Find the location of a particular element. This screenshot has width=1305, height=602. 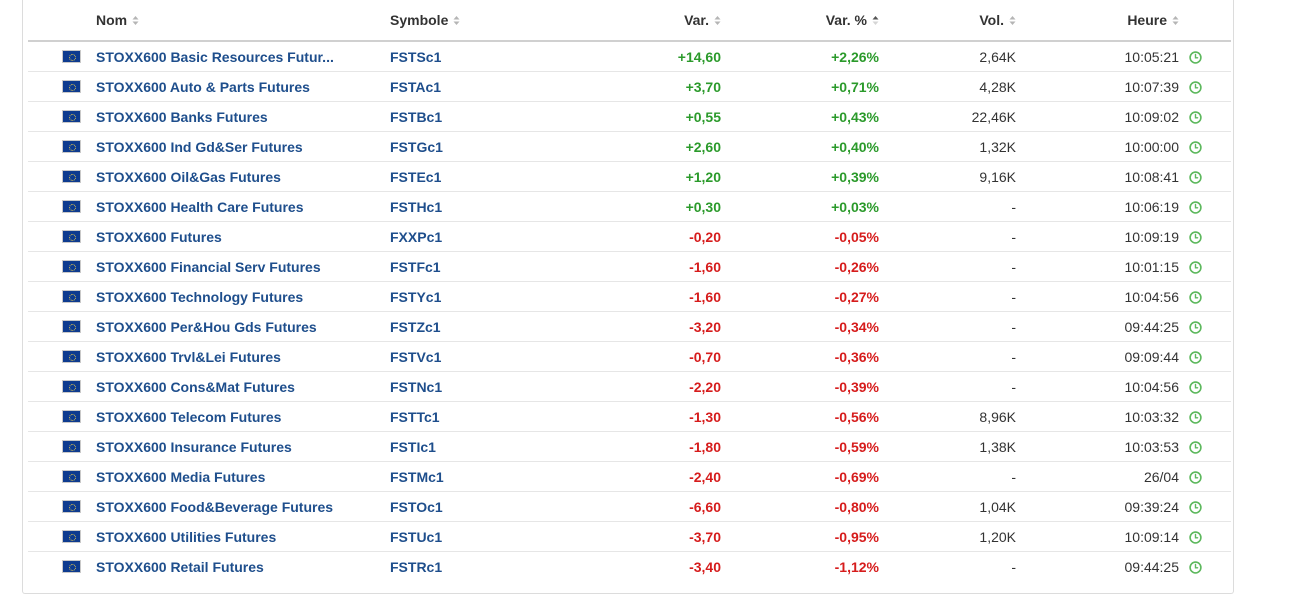

instrument-symbol-link: FXXPc1 is located at coordinates (416, 236).